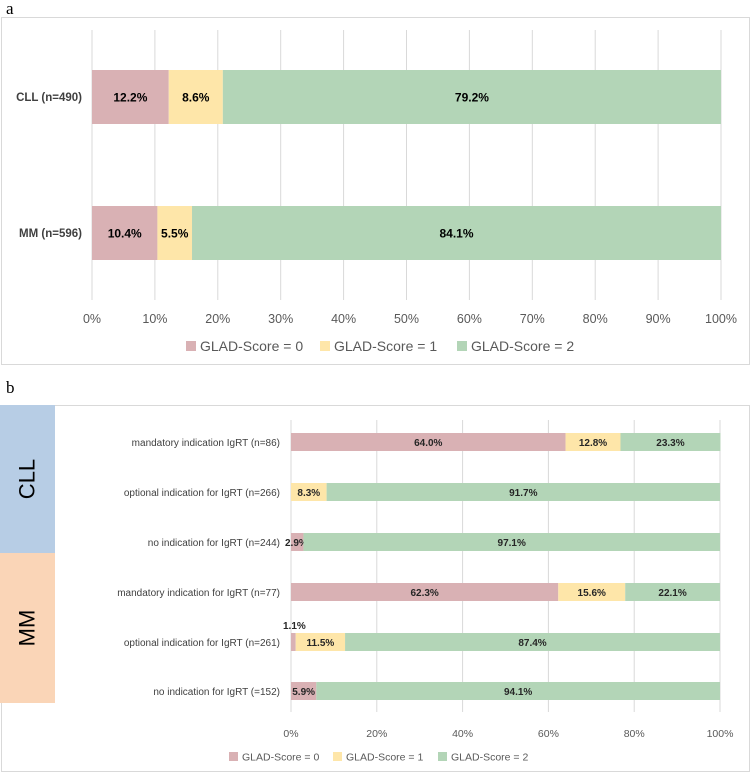  What do you see at coordinates (469, 319) in the screenshot?
I see `x-tick-label-a: 60%` at bounding box center [469, 319].